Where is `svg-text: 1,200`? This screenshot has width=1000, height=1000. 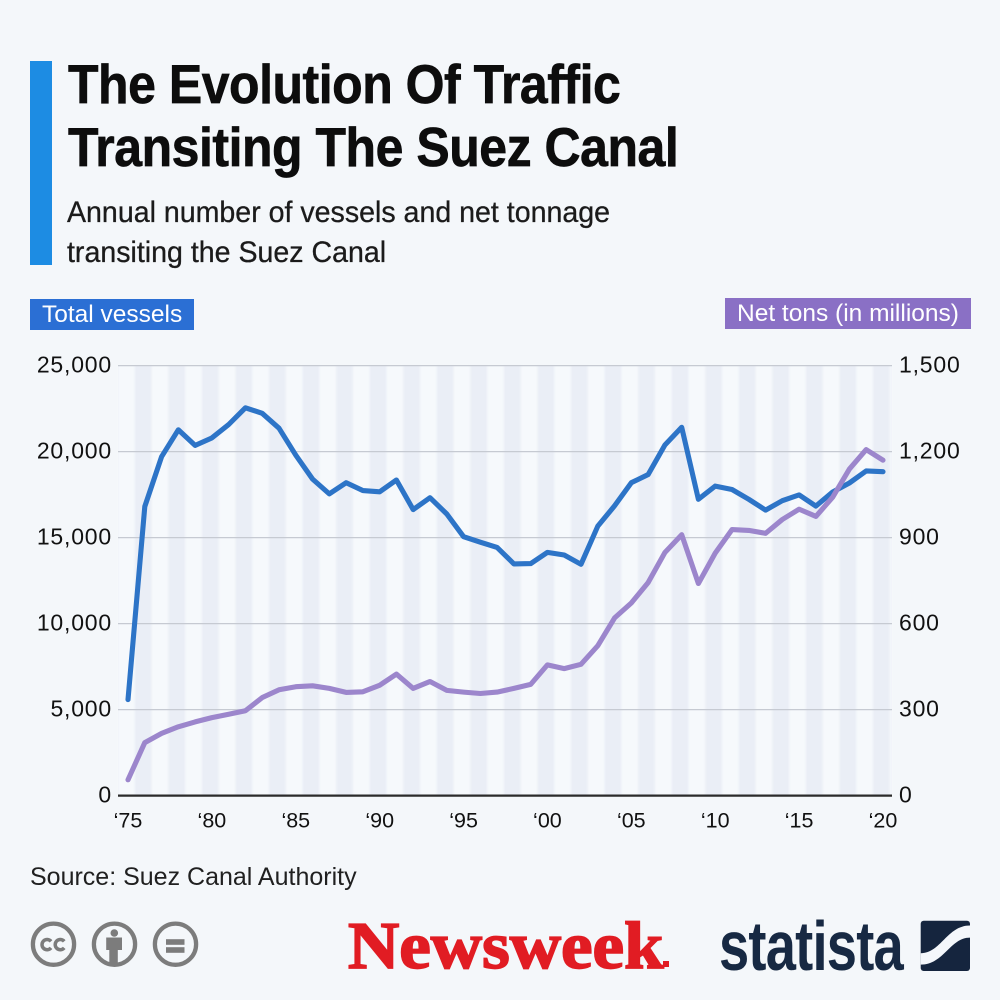 svg-text: 1,200 is located at coordinates (930, 451).